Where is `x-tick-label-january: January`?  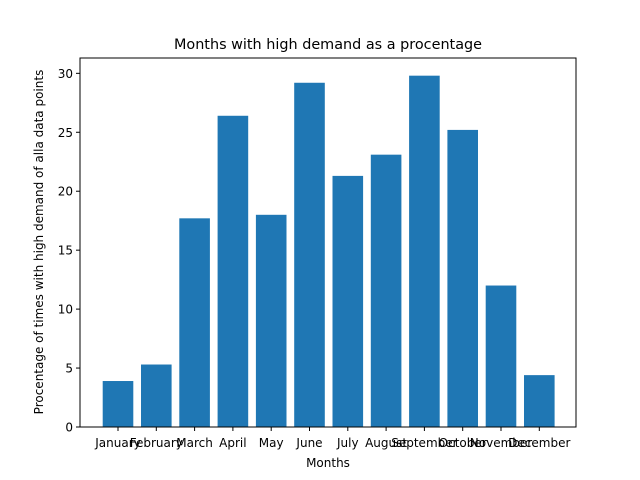 x-tick-label-january: January is located at coordinates (117, 443).